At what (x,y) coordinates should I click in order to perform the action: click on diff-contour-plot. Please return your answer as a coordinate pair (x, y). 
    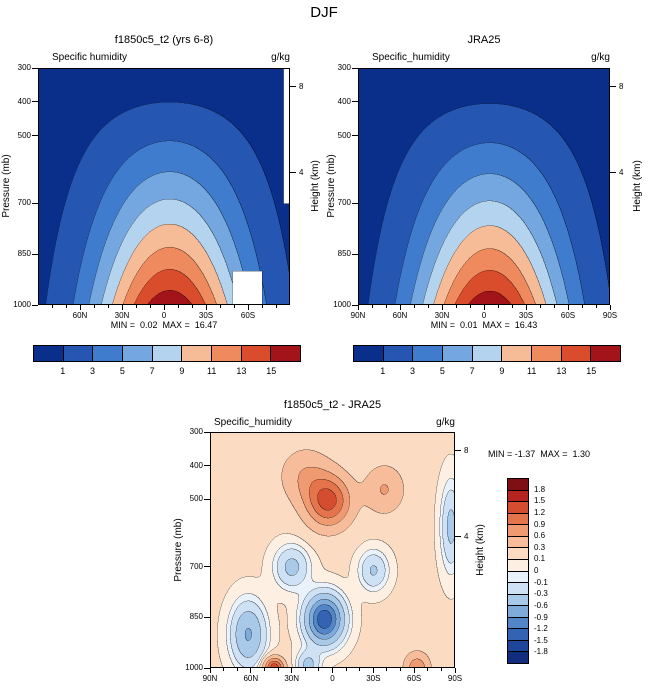
    Looking at the image, I should click on (332, 550).